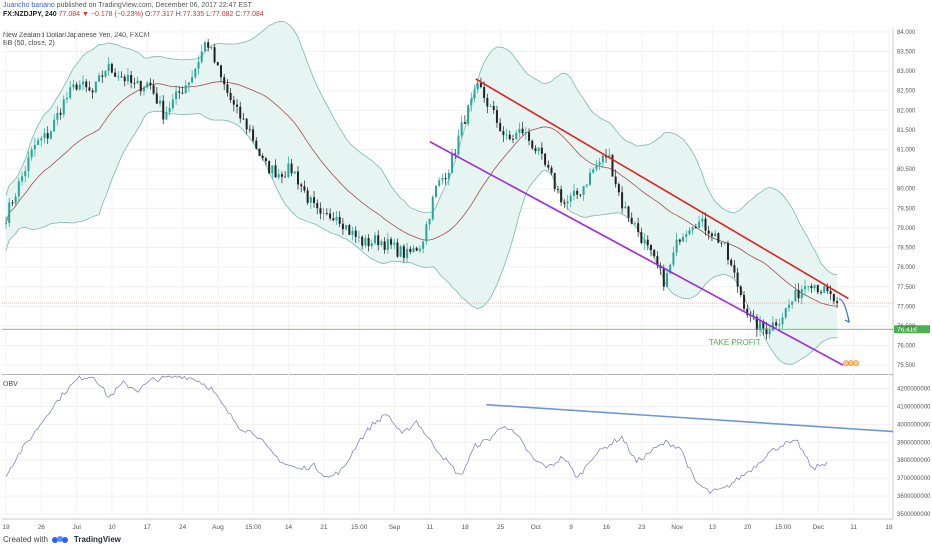  I want to click on price-tick-label: 83.000, so click(906, 72).